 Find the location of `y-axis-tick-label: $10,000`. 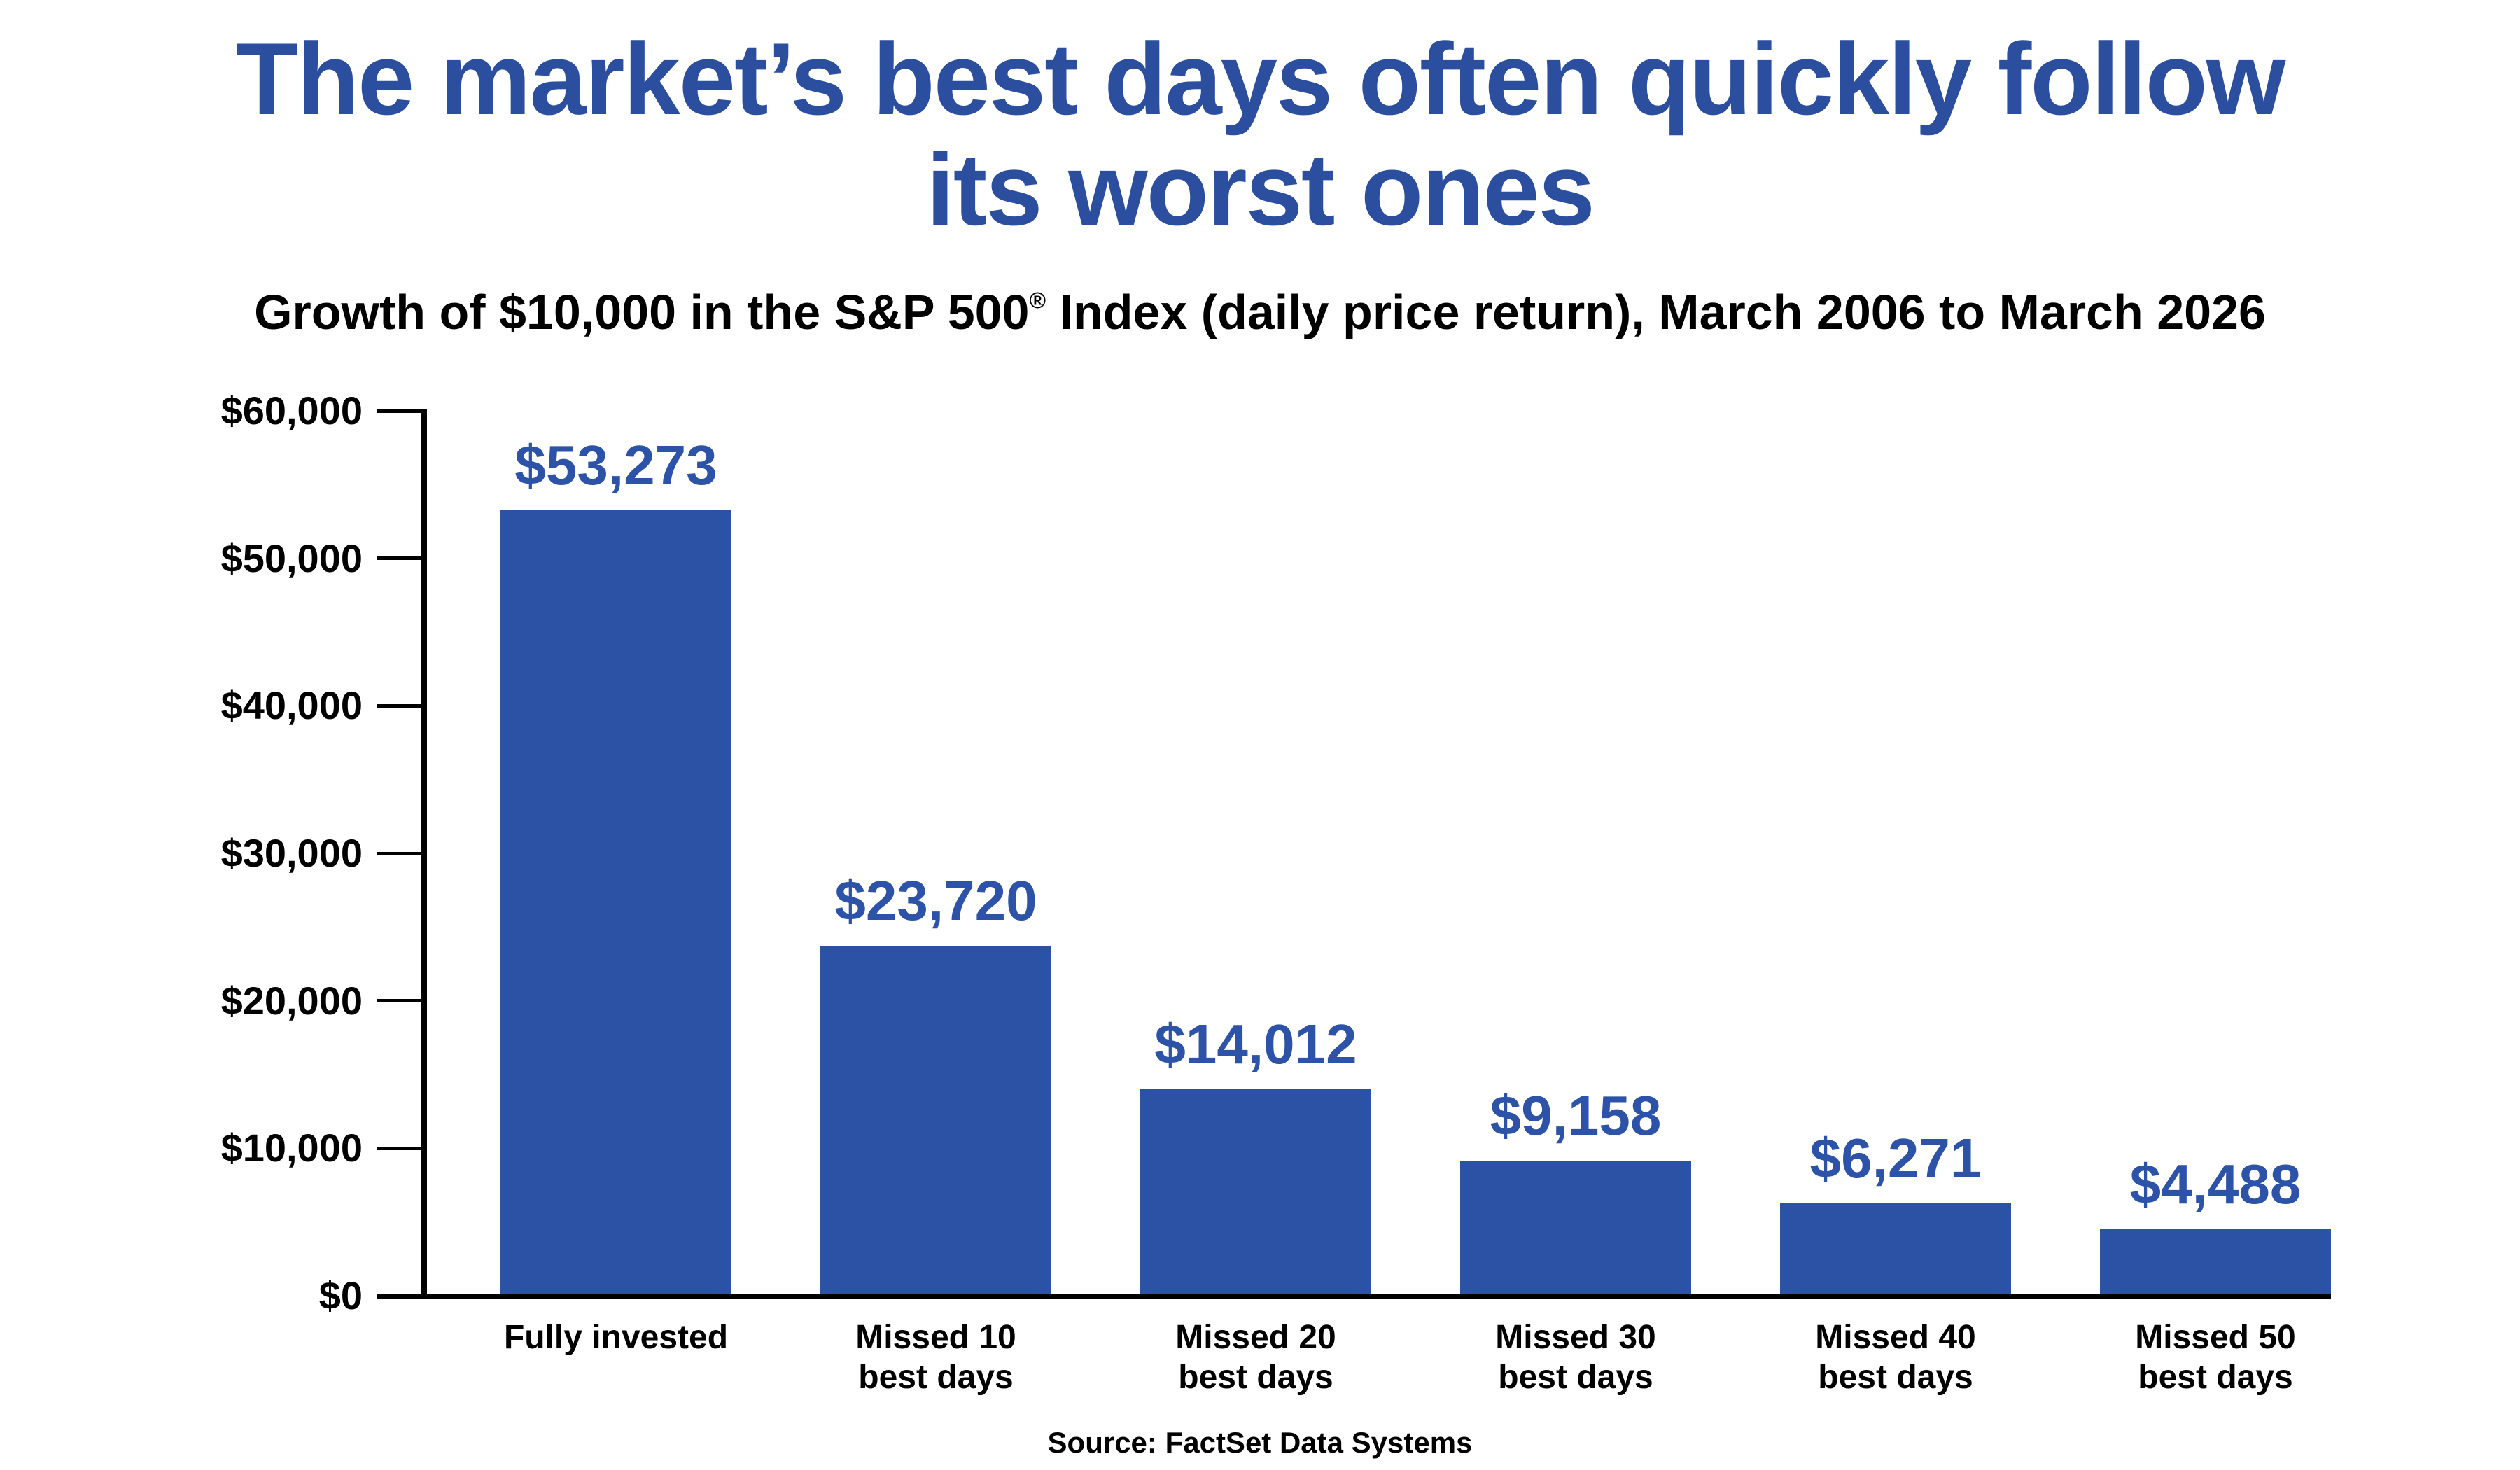

y-axis-tick-label: $10,000 is located at coordinates (291, 1148).